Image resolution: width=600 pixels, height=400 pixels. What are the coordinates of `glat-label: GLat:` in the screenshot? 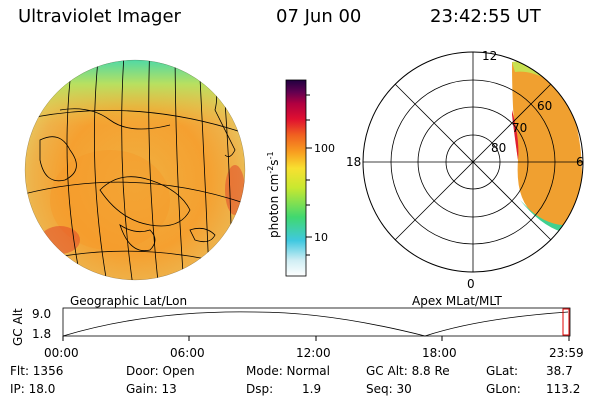 It's located at (502, 371).